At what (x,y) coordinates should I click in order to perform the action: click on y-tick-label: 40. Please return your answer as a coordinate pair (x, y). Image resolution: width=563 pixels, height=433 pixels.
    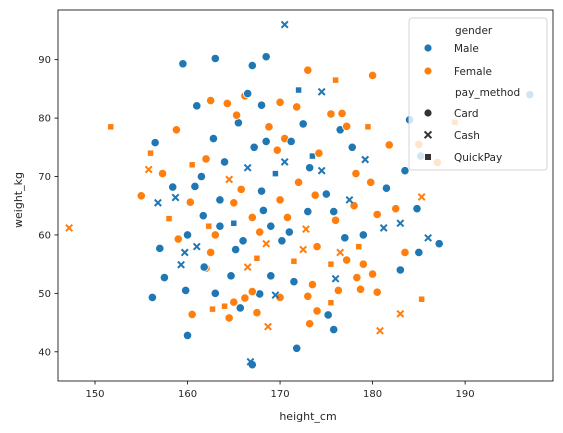
    Looking at the image, I should click on (44, 352).